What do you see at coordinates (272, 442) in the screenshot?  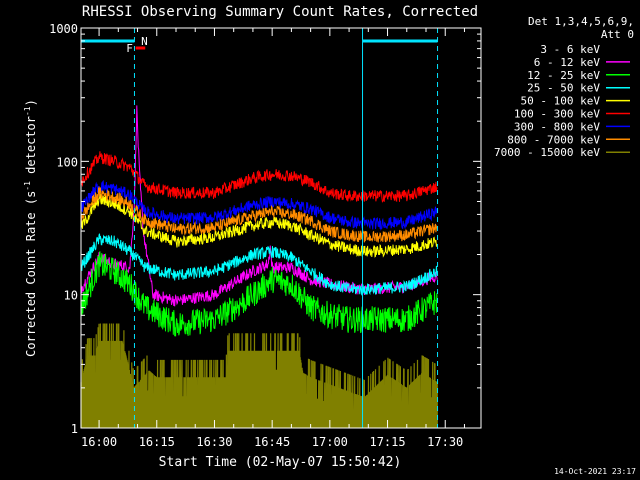 I see `x-tick-label-3: 16:45` at bounding box center [272, 442].